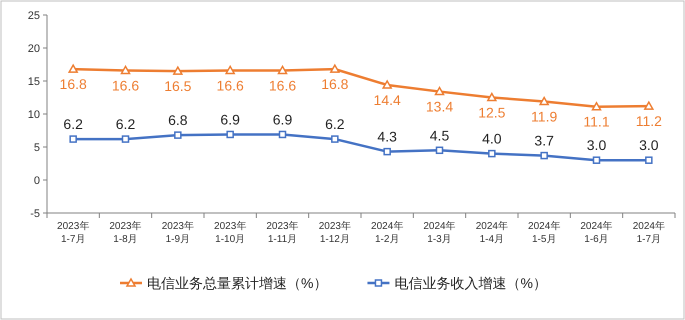 The image size is (685, 320). Describe the element at coordinates (178, 86) in the screenshot. I see `data-label: 16.5` at that location.